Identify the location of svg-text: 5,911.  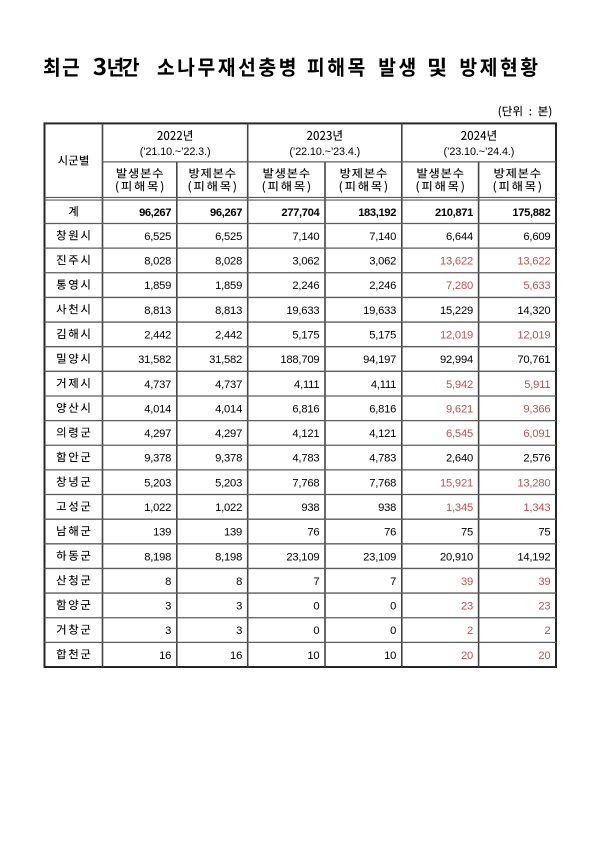
(537, 385).